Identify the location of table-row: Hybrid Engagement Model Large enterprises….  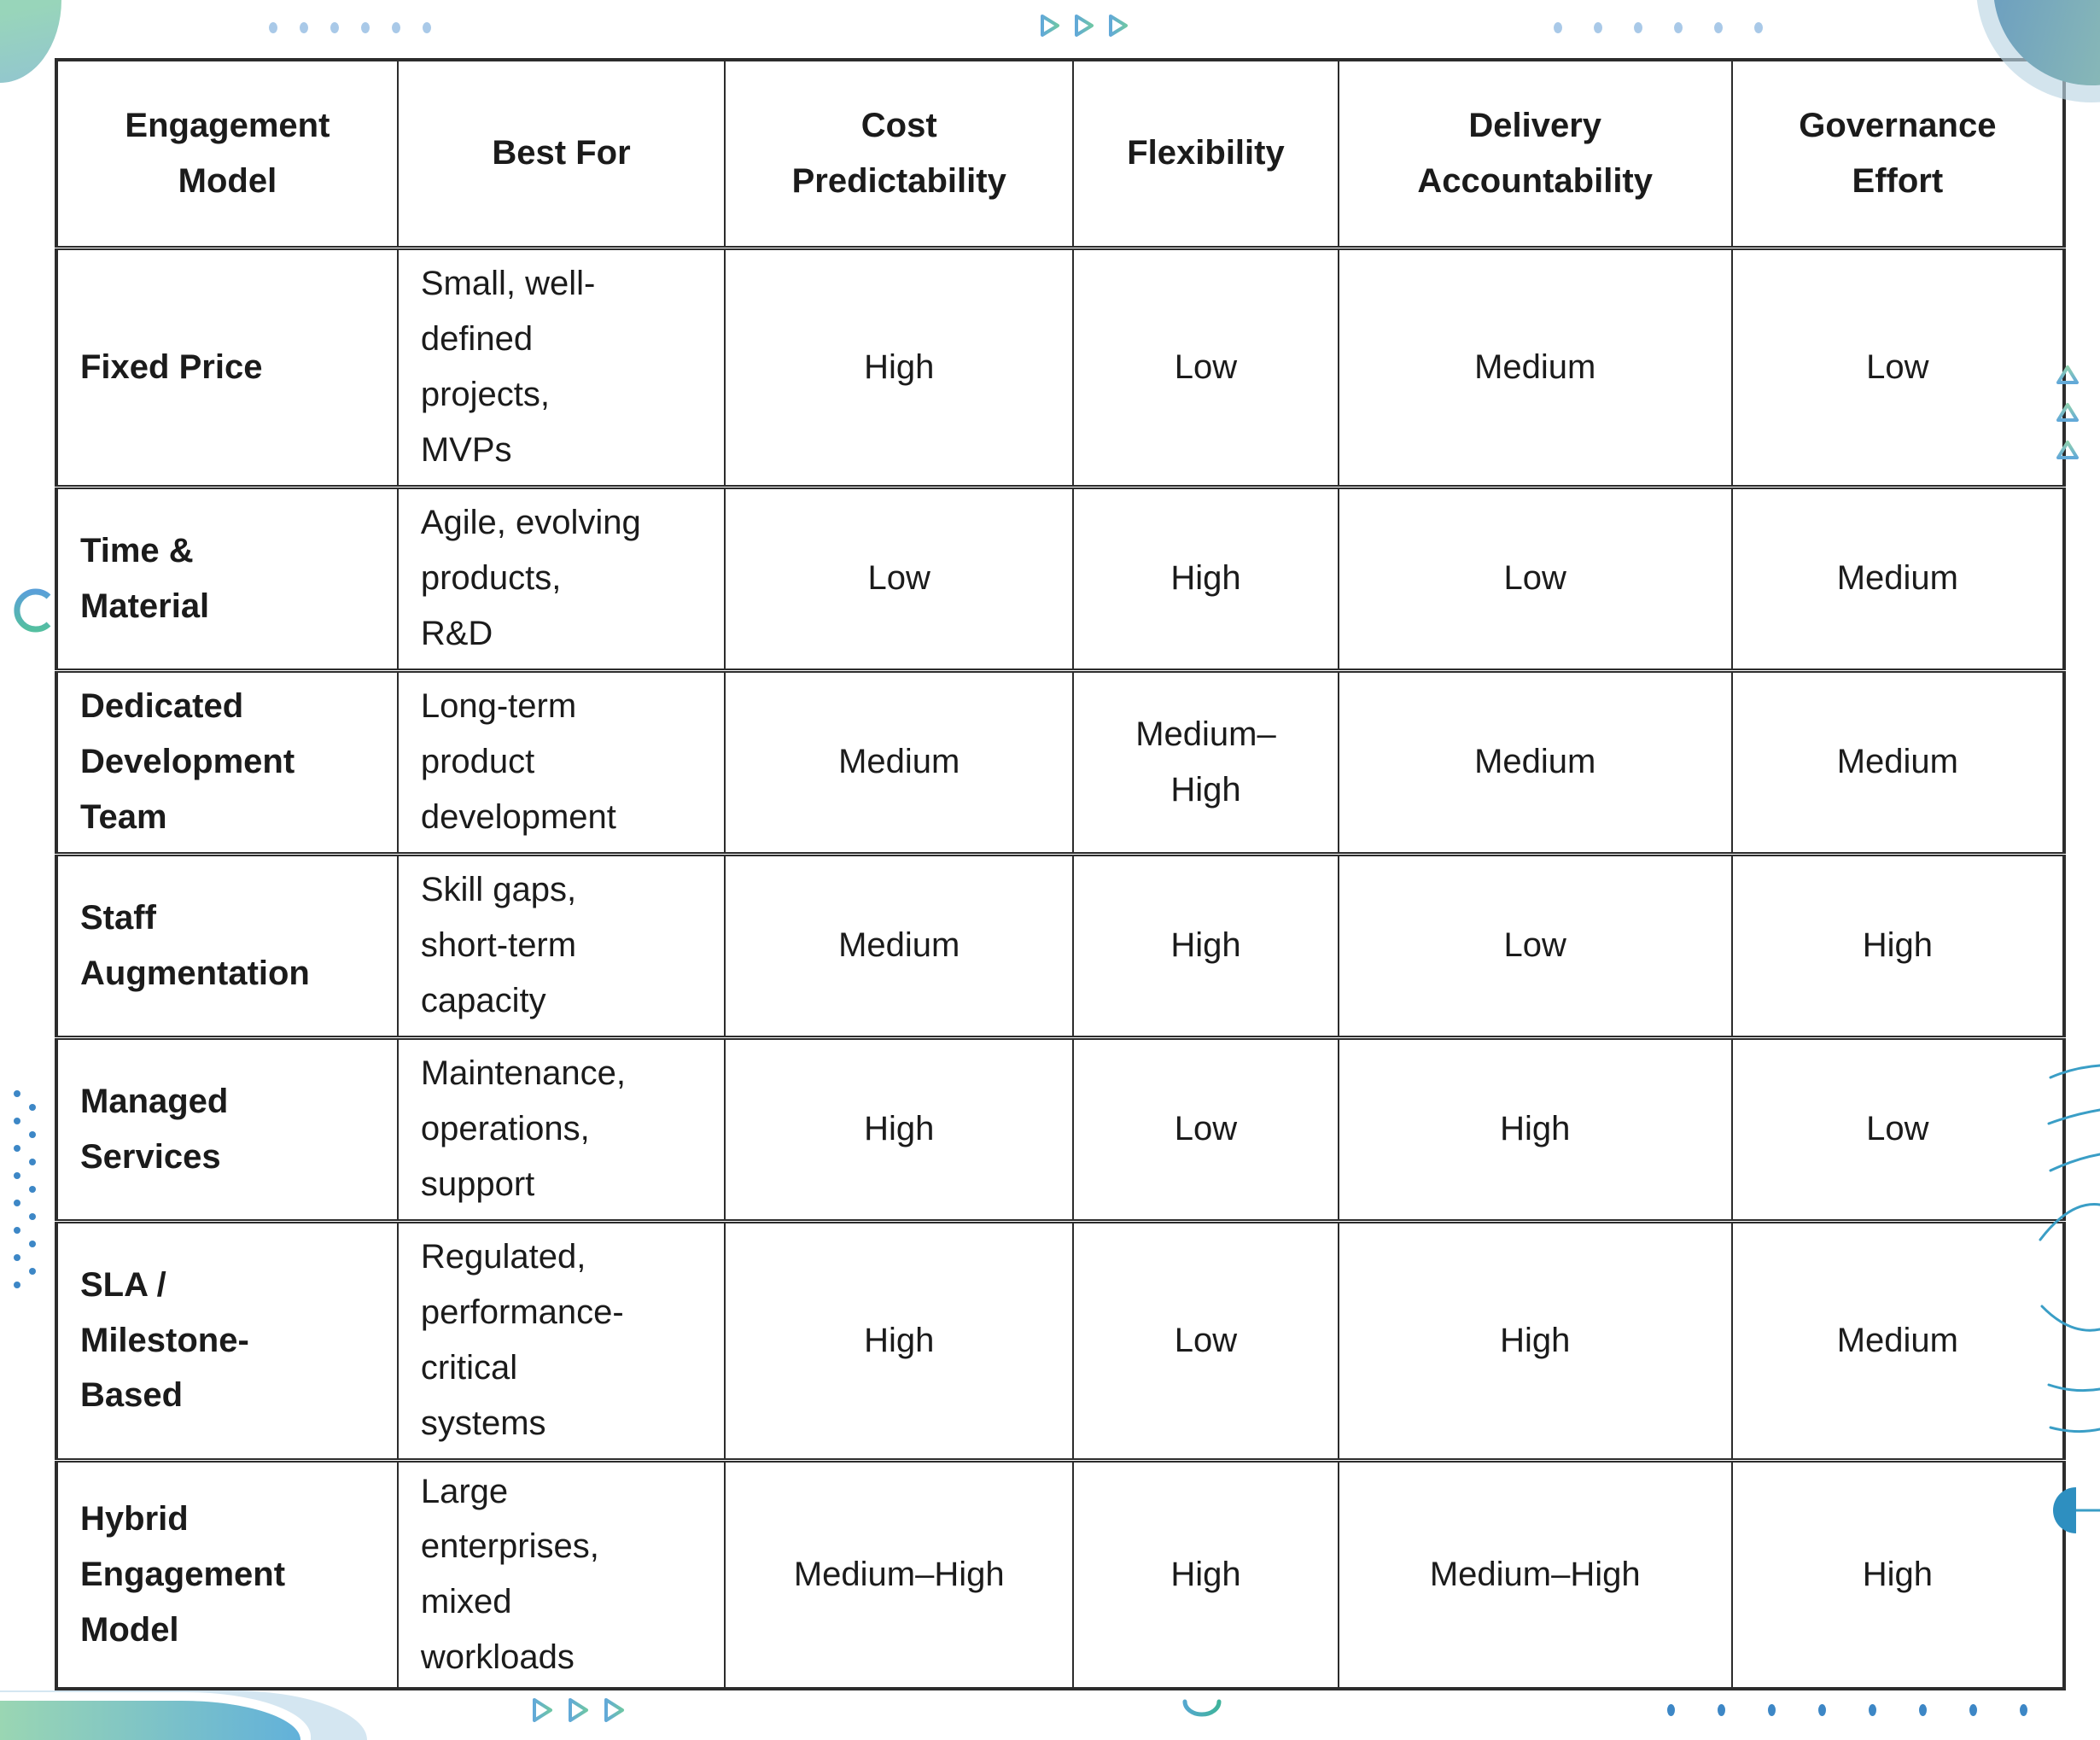
(1060, 1574).